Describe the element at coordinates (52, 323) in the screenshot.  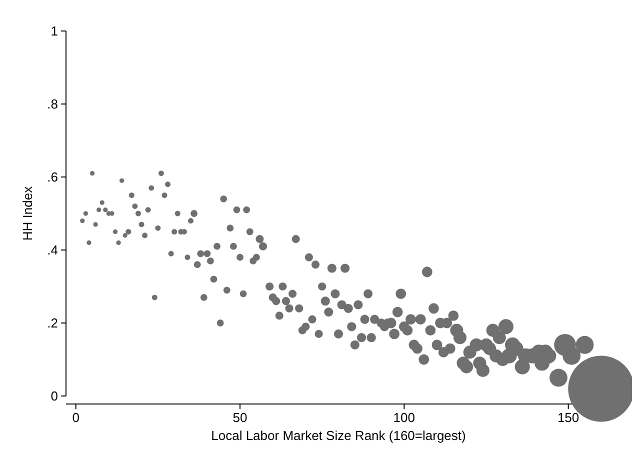
I see `y-tick-label: .2` at that location.